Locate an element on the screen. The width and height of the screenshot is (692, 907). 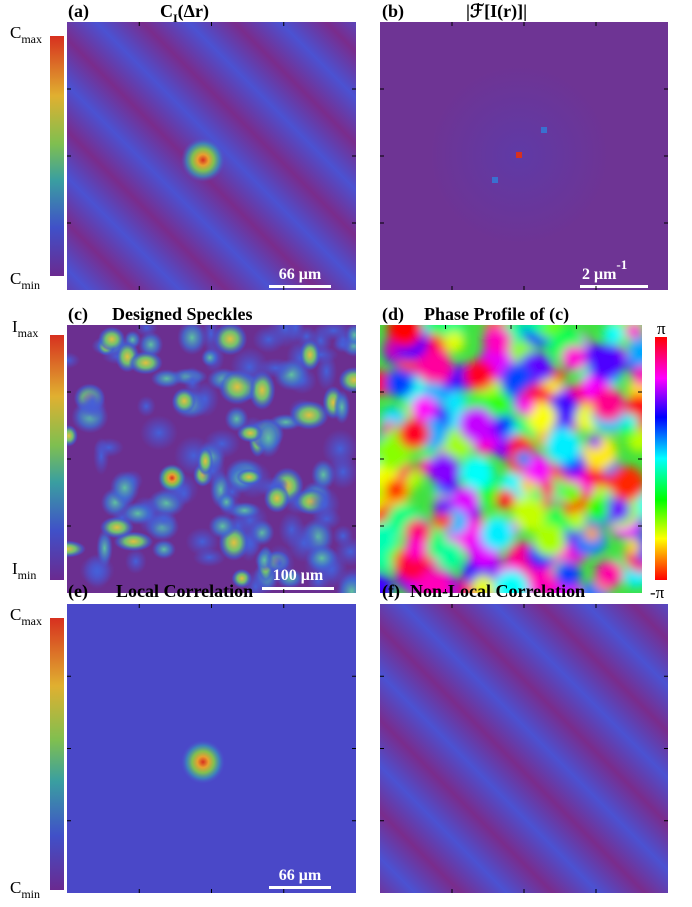
panel-label: (f) is located at coordinates (391, 591).